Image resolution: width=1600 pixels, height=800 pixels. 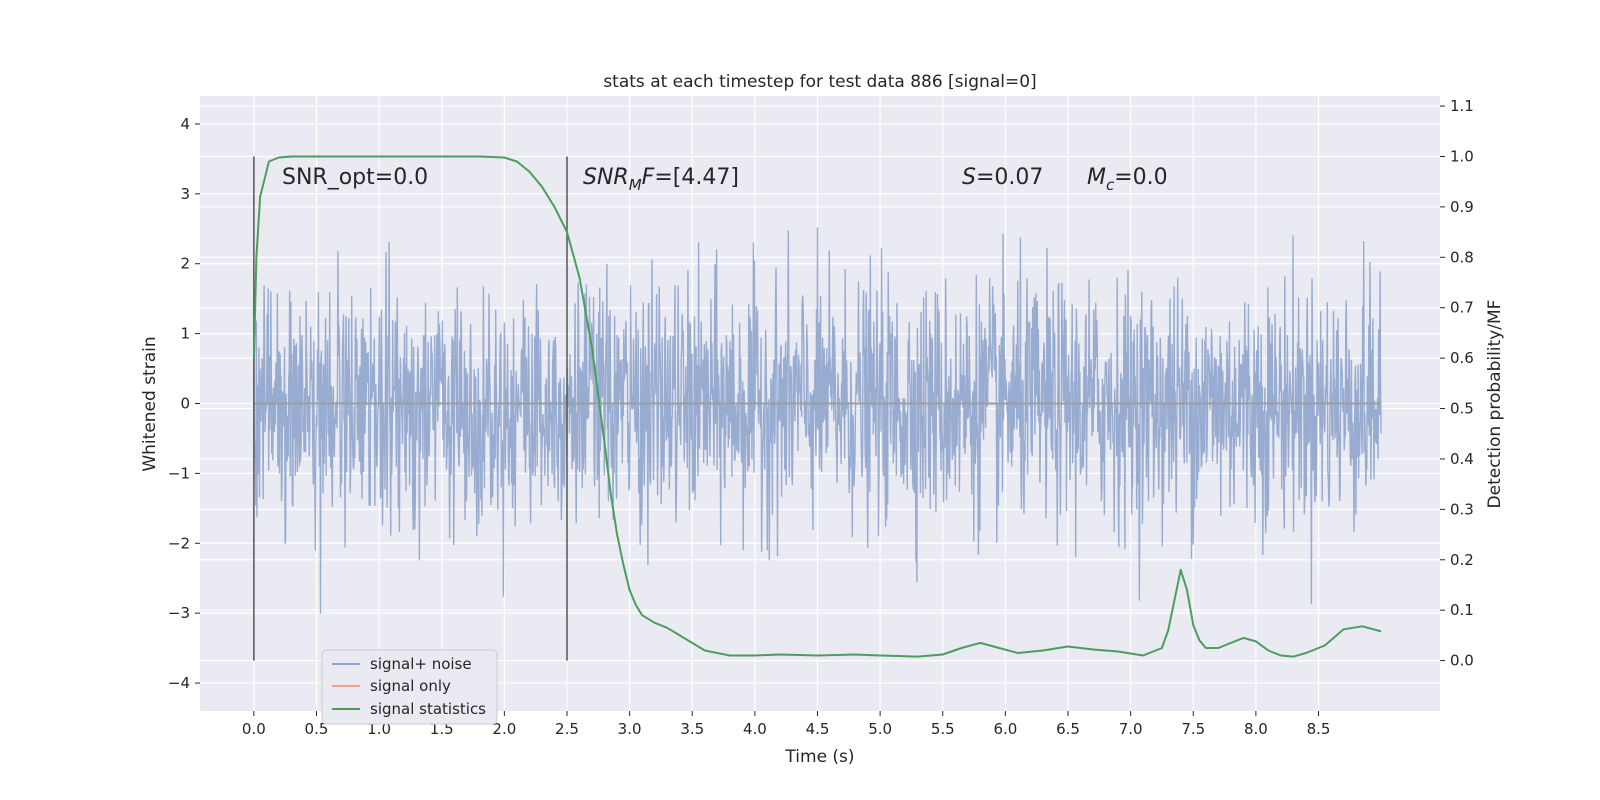 I want to click on x-tick-label: 6.5, so click(x=1068, y=729).